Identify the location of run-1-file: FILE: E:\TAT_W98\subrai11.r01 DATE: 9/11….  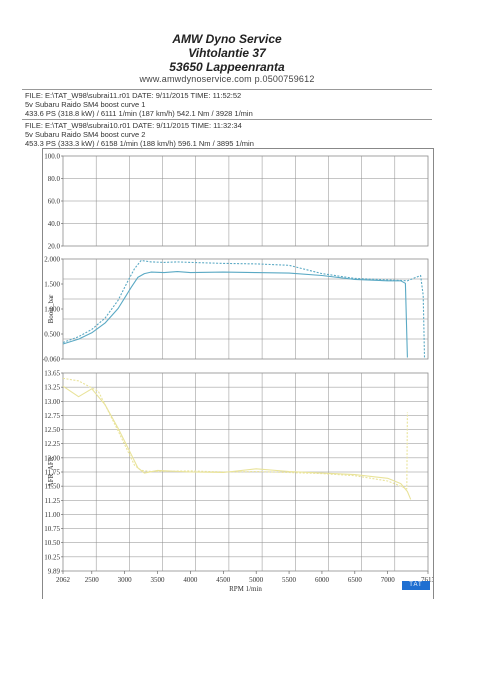
(133, 95).